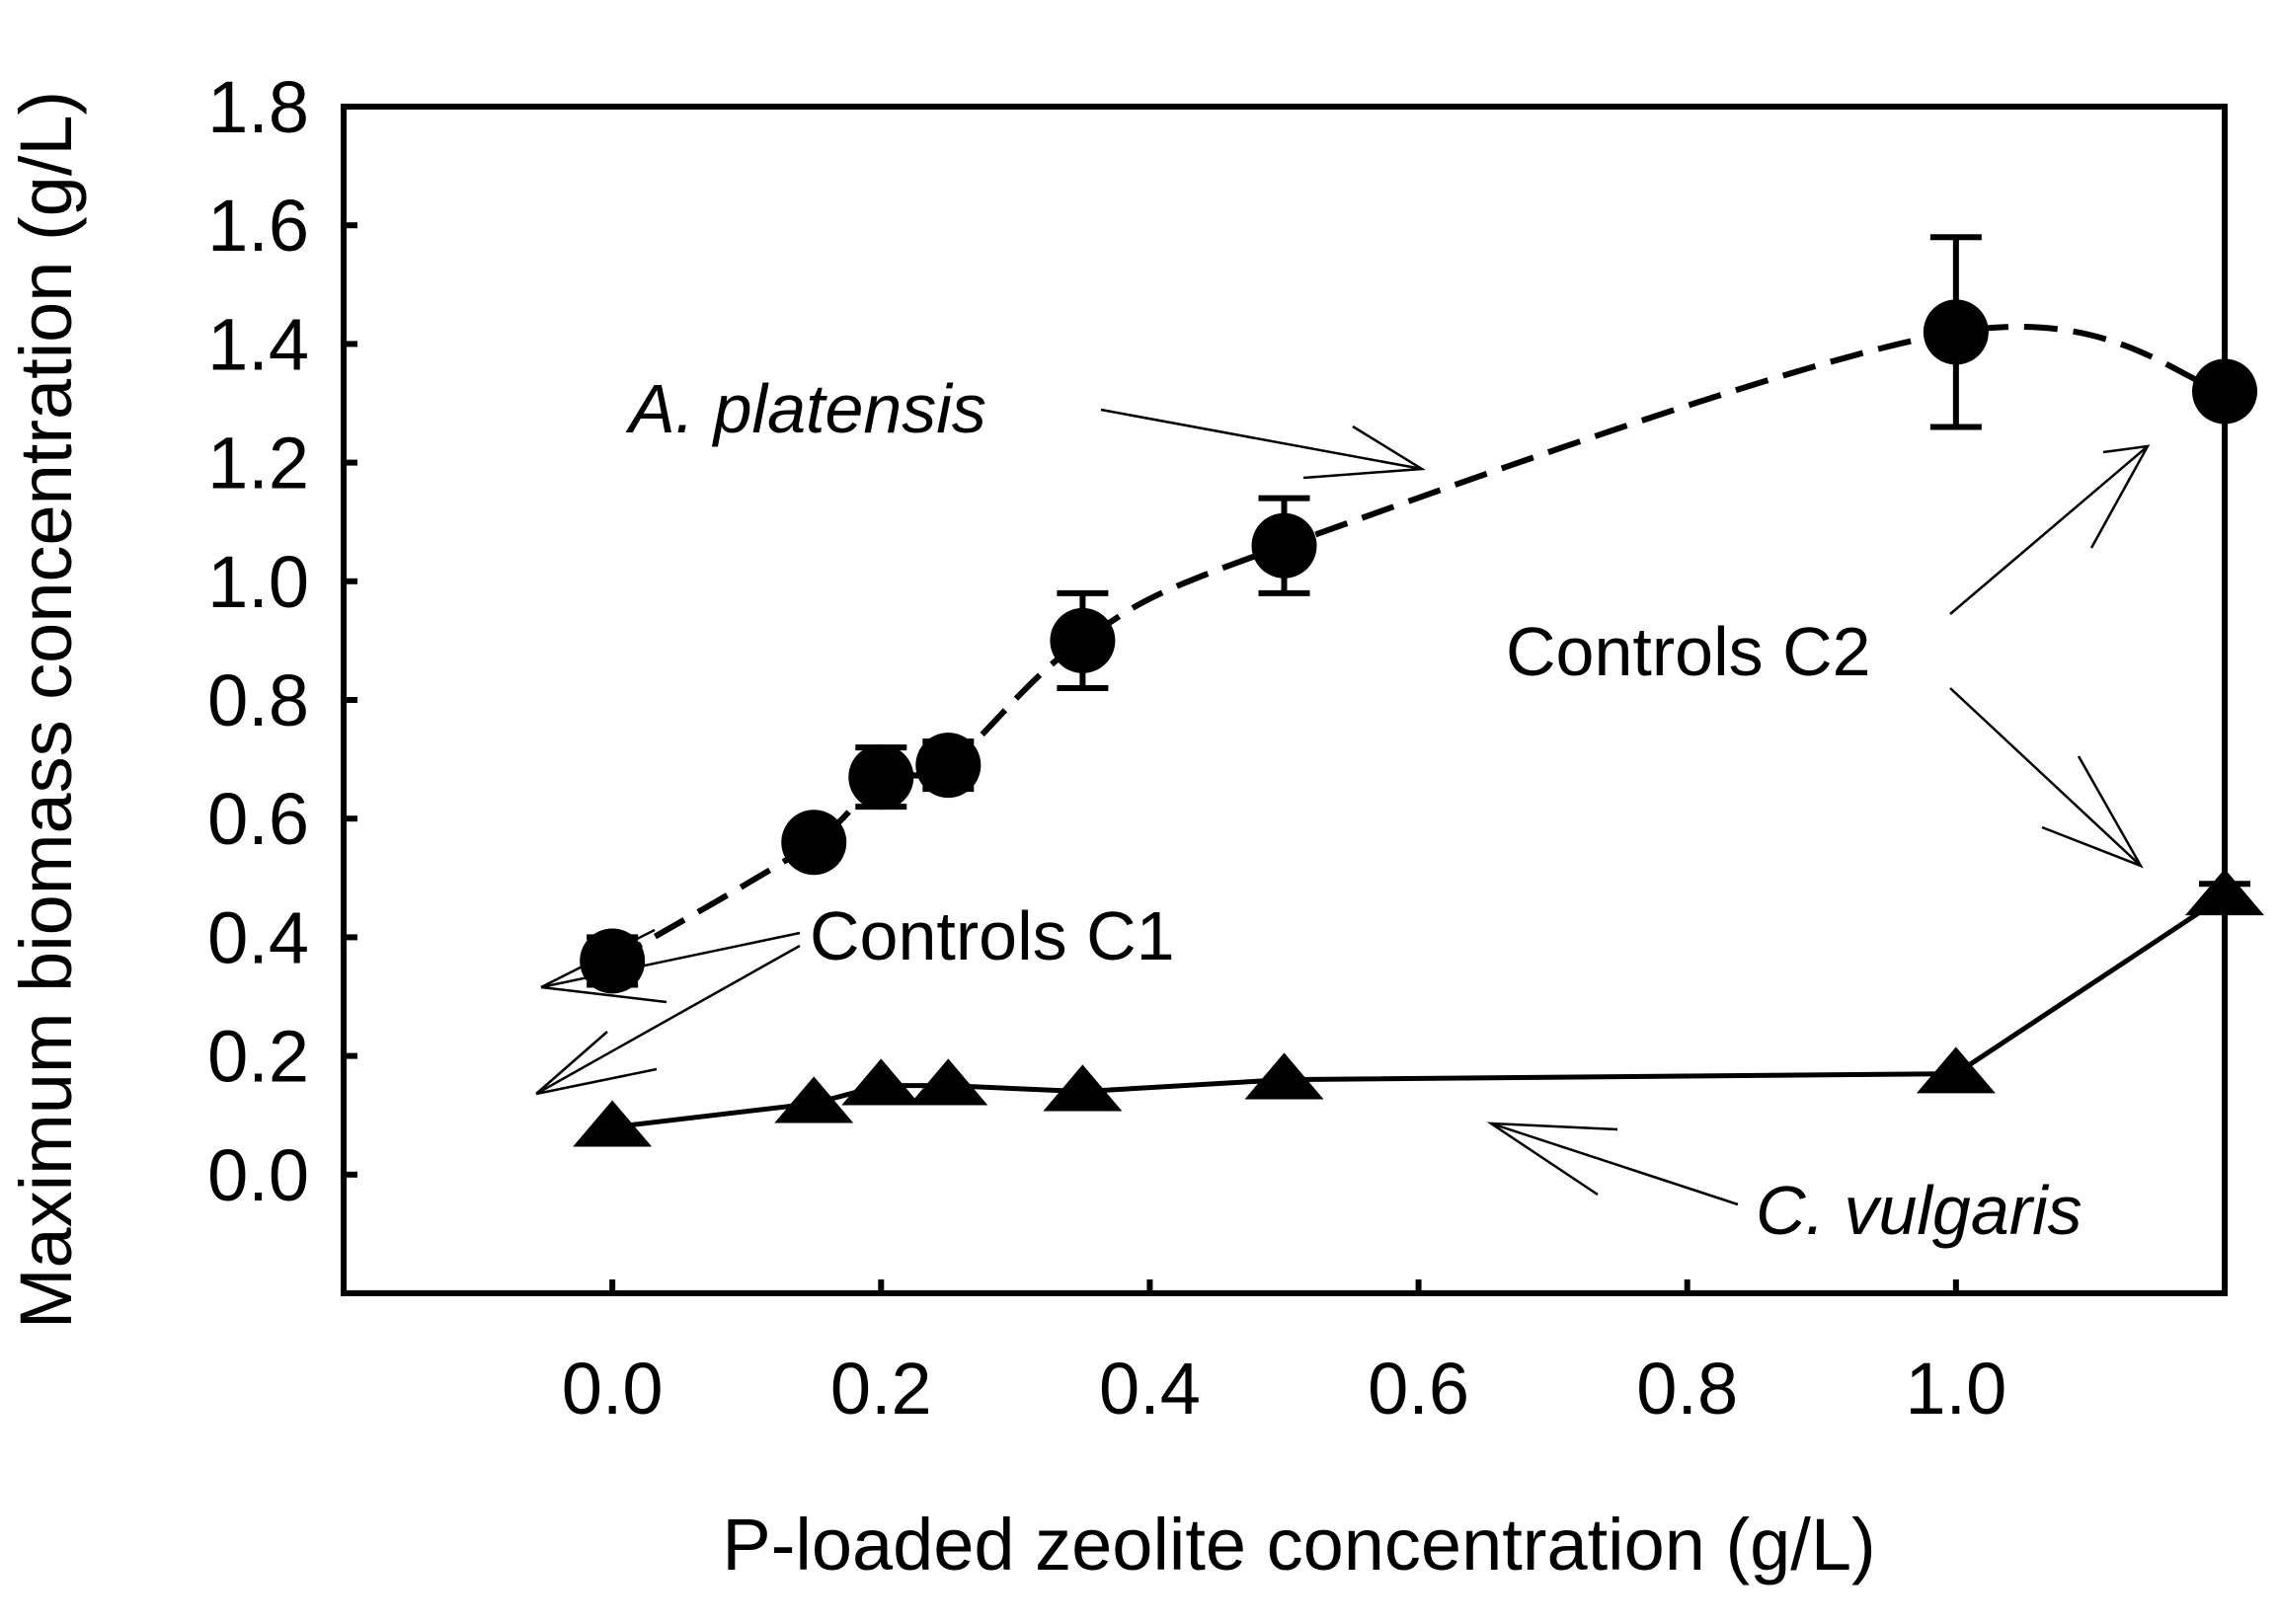  I want to click on annotation-a-platensis: A. platensis, so click(805, 408).